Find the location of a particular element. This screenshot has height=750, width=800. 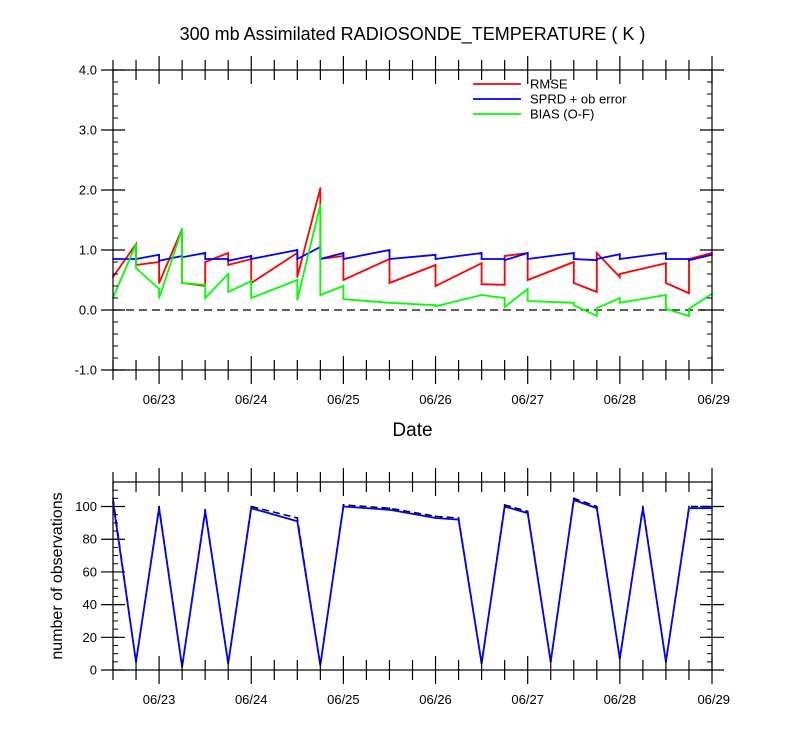

series-rmse is located at coordinates (412, 241).